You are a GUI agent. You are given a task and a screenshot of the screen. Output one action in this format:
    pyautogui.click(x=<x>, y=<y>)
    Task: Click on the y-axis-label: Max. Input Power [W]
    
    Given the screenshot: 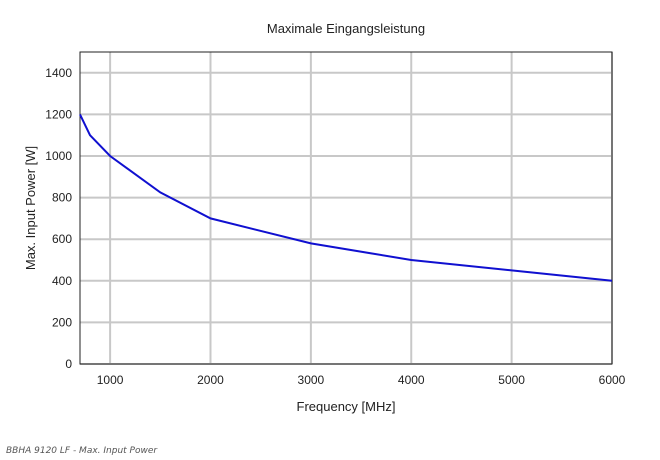 What is the action you would take?
    pyautogui.click(x=30, y=208)
    